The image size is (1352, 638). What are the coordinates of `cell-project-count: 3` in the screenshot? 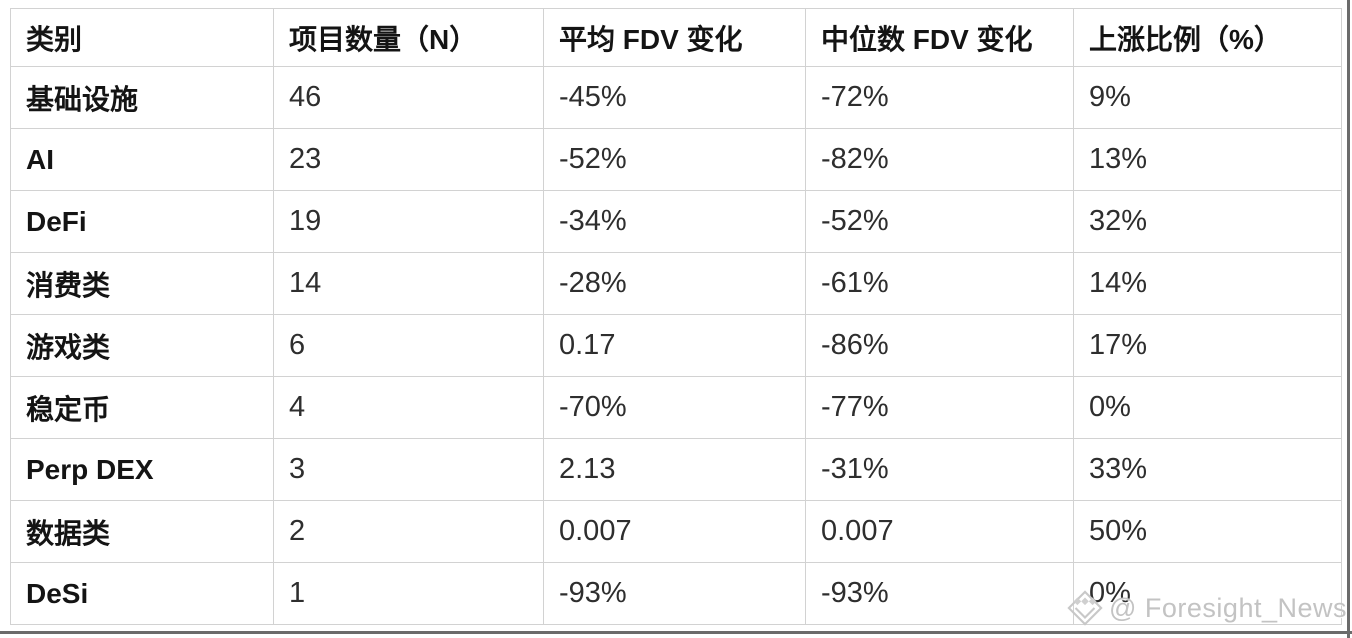 It's located at (408, 469).